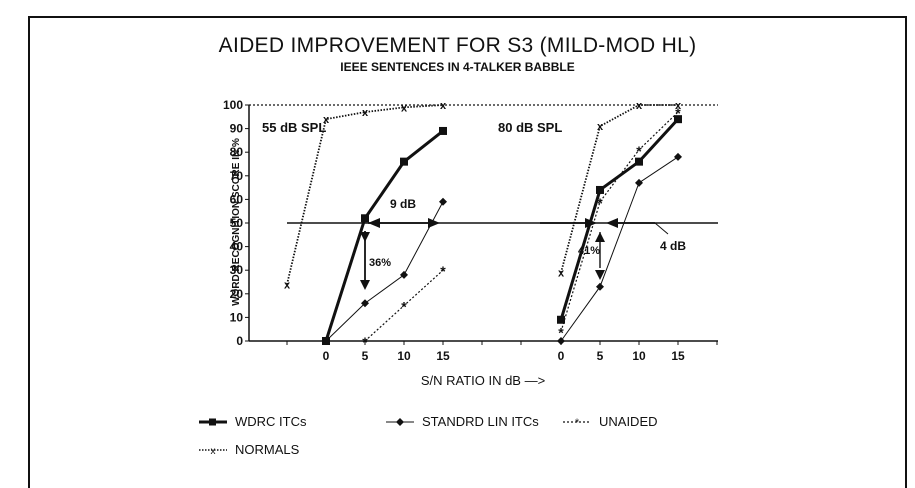  I want to click on legend-item-unaided: * UNAIDED, so click(609, 421).